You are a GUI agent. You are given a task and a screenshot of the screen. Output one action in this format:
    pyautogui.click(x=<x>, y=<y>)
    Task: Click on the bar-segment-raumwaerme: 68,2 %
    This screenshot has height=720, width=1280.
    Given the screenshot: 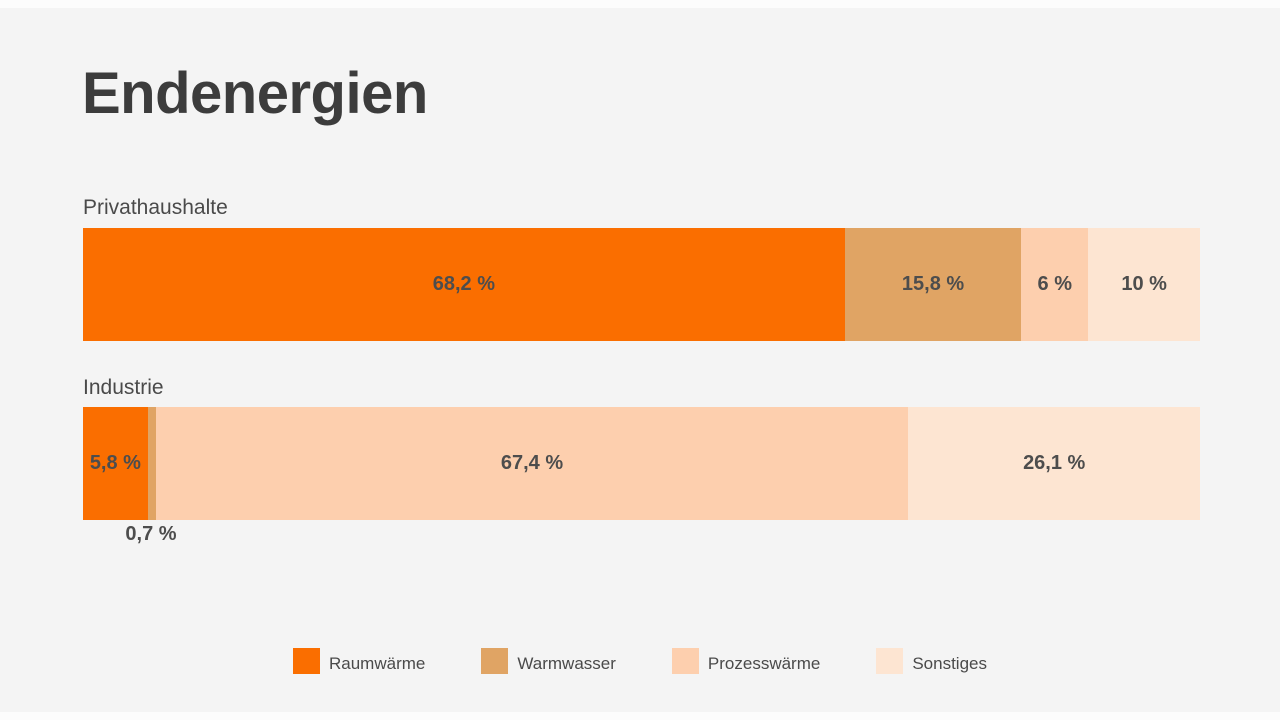 What is the action you would take?
    pyautogui.click(x=464, y=284)
    